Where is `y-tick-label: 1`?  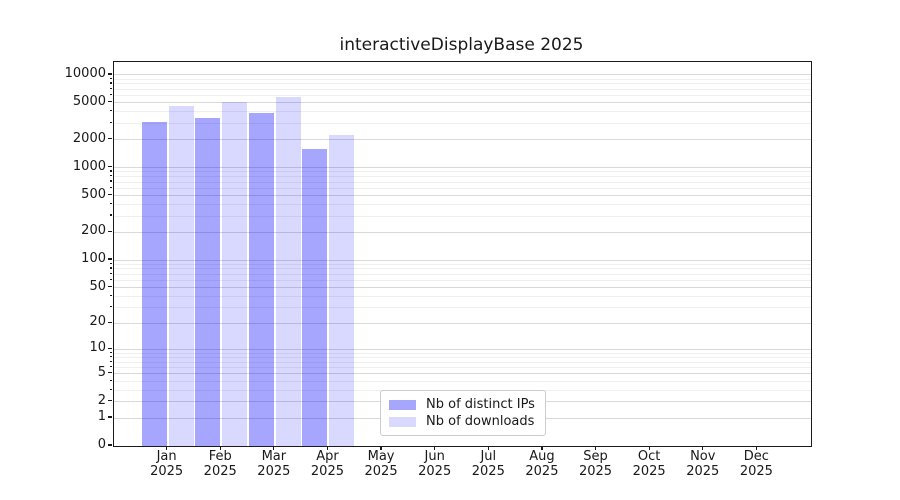
y-tick-label: 1 is located at coordinates (101, 417).